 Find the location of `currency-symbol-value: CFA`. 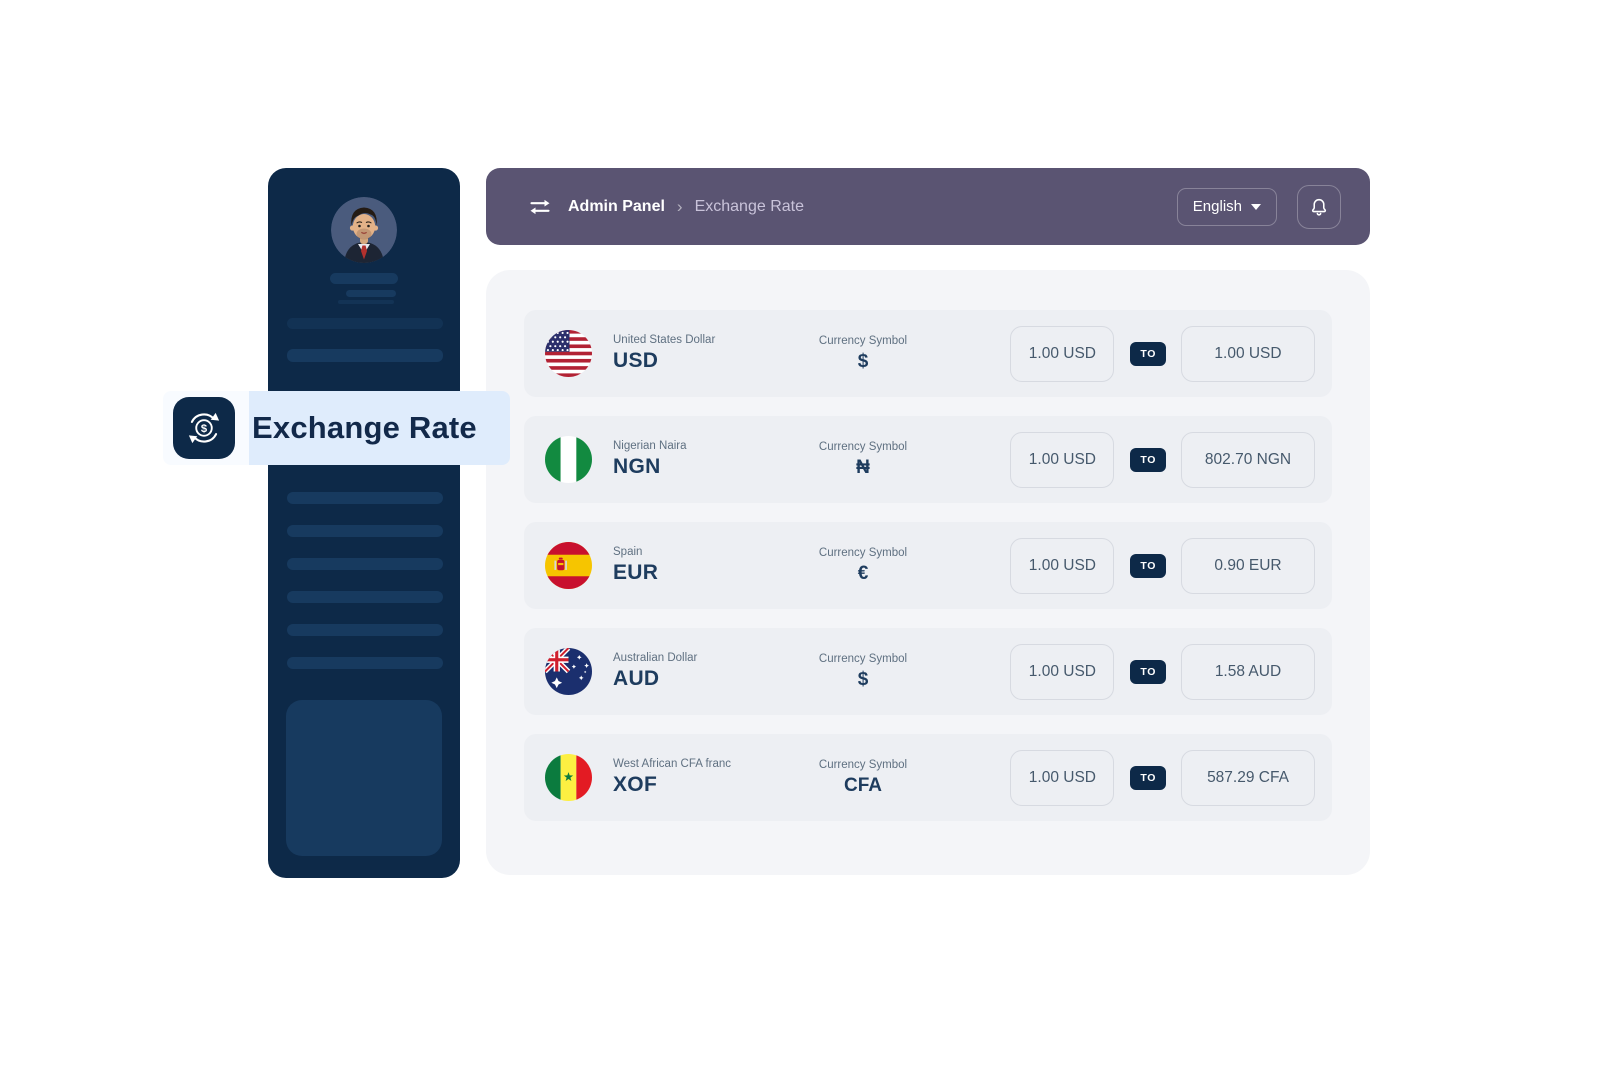

currency-symbol-value: CFA is located at coordinates (863, 785).